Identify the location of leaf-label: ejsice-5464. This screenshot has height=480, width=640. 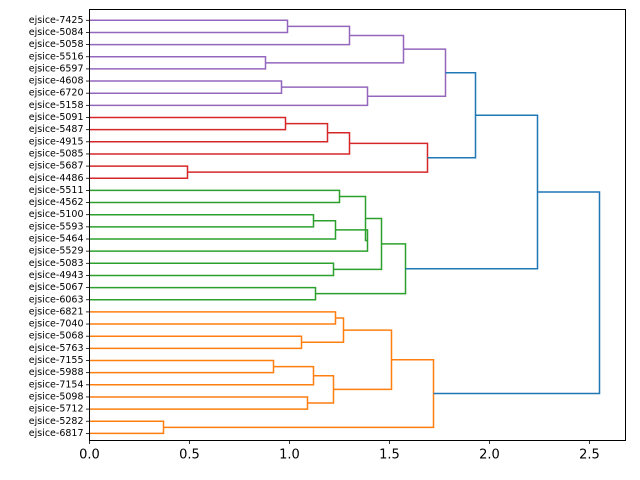
(56, 239).